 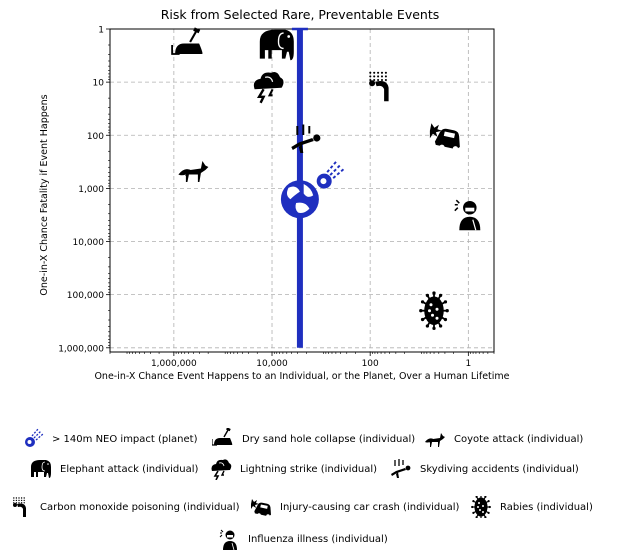 I want to click on y-tick-label: 1,000,000, so click(x=81, y=349).